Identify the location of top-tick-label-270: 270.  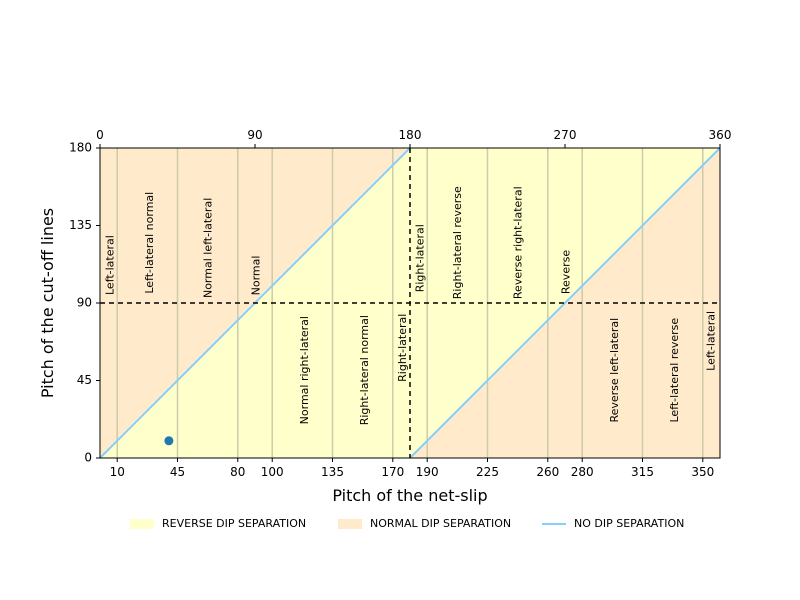
(565, 135).